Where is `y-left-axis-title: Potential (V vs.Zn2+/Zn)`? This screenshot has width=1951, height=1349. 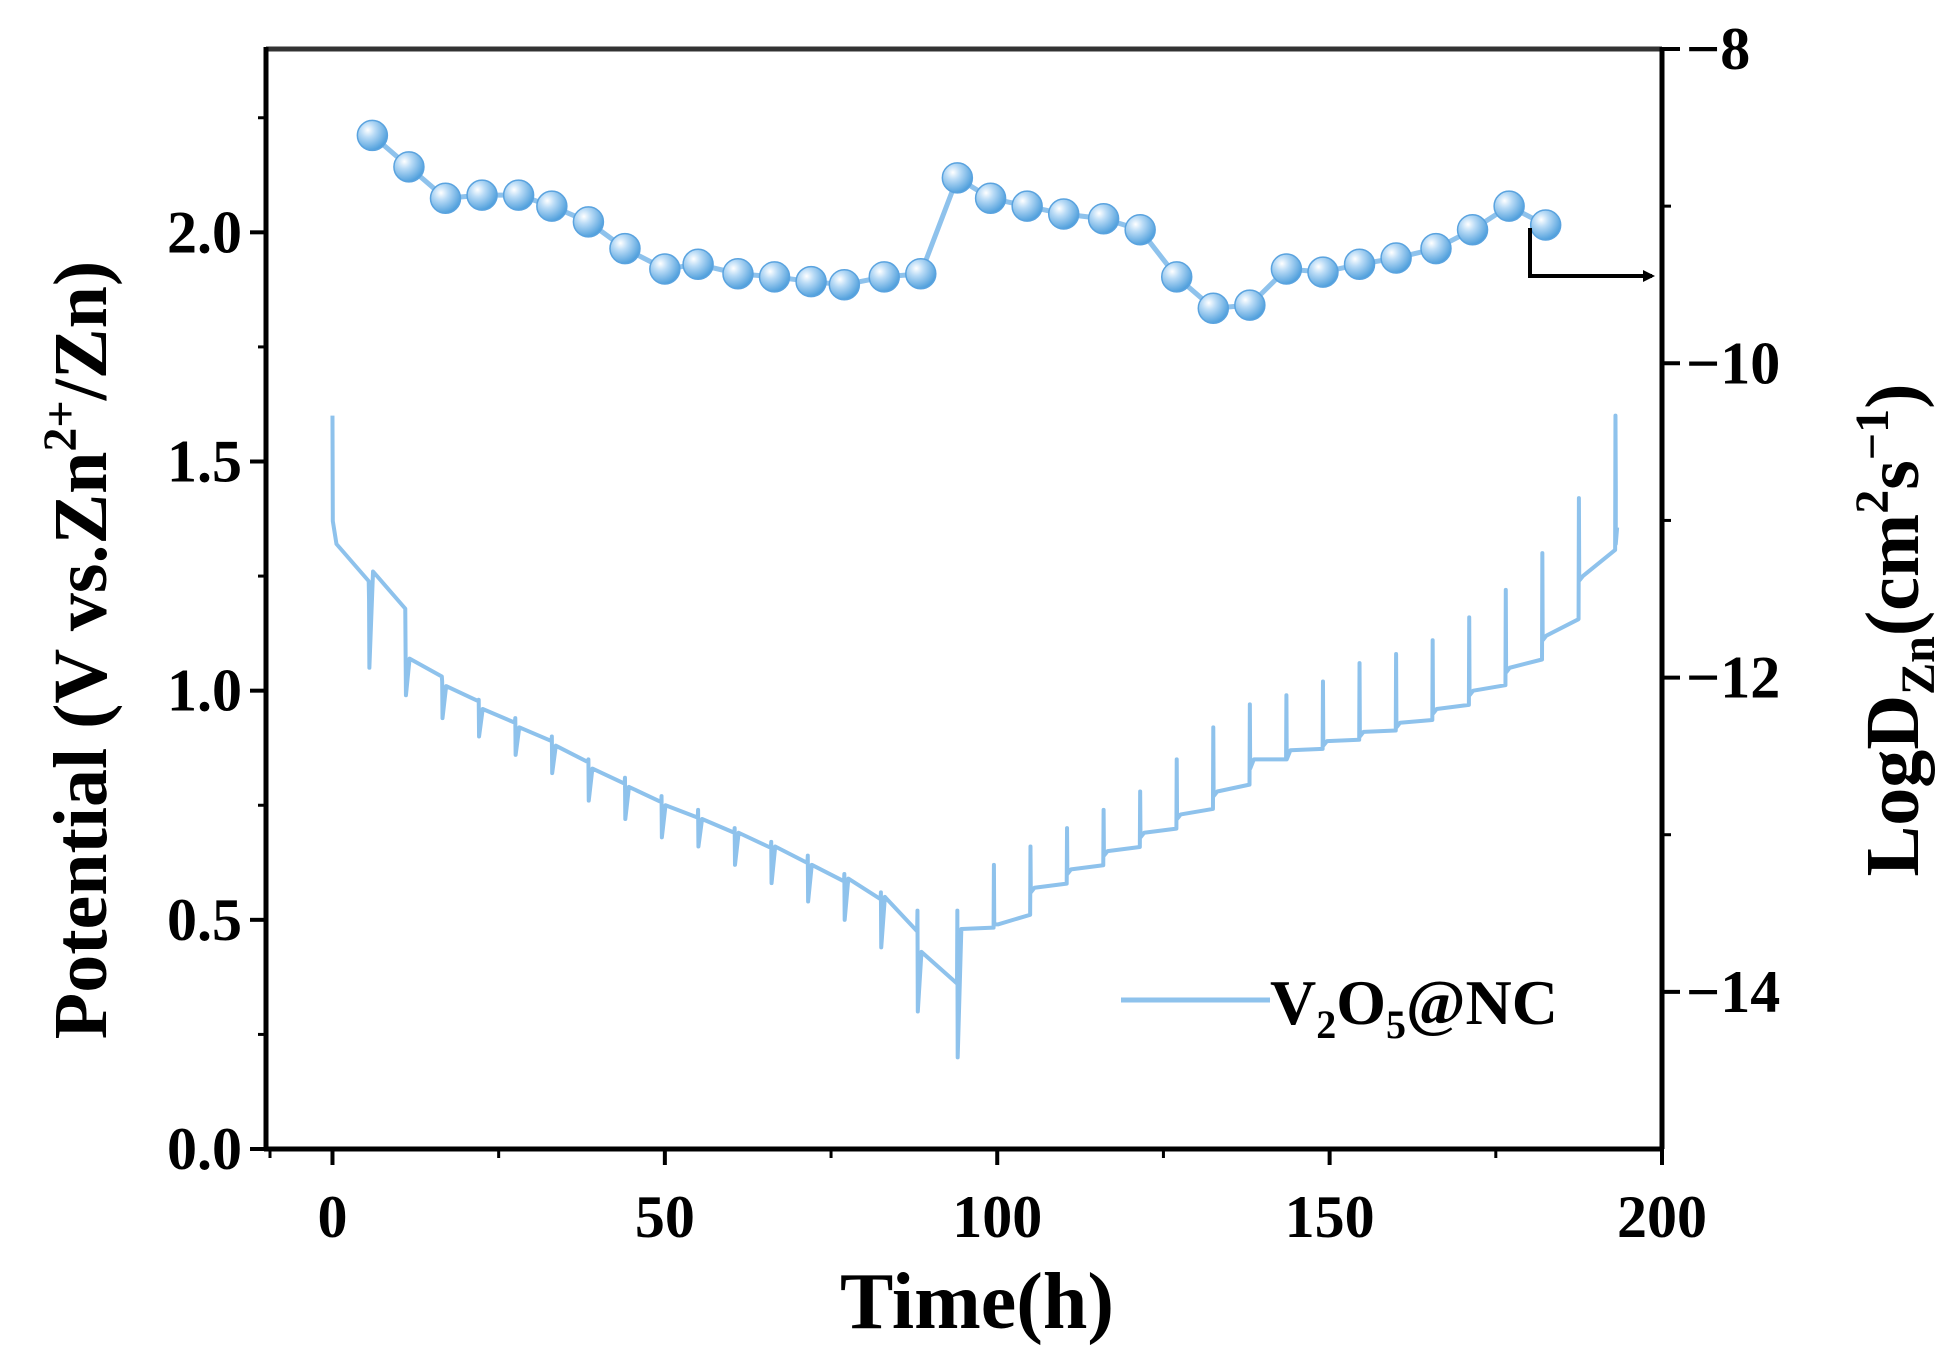
y-left-axis-title: Potential (V vs.Zn2+/Zn) is located at coordinates (78, 650).